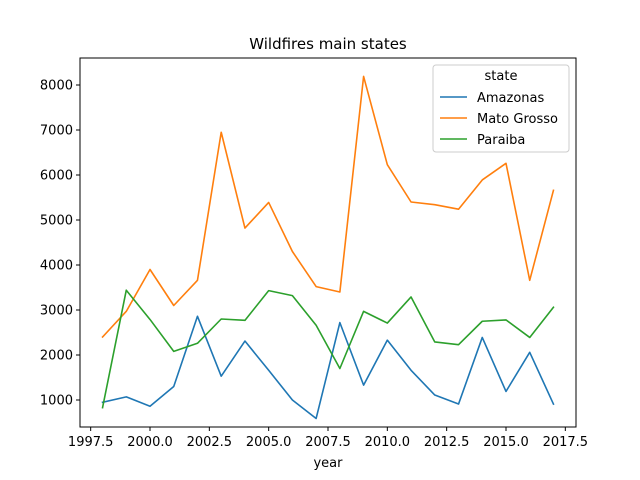  What do you see at coordinates (56, 221) in the screenshot?
I see `y-tick-label: 5000` at bounding box center [56, 221].